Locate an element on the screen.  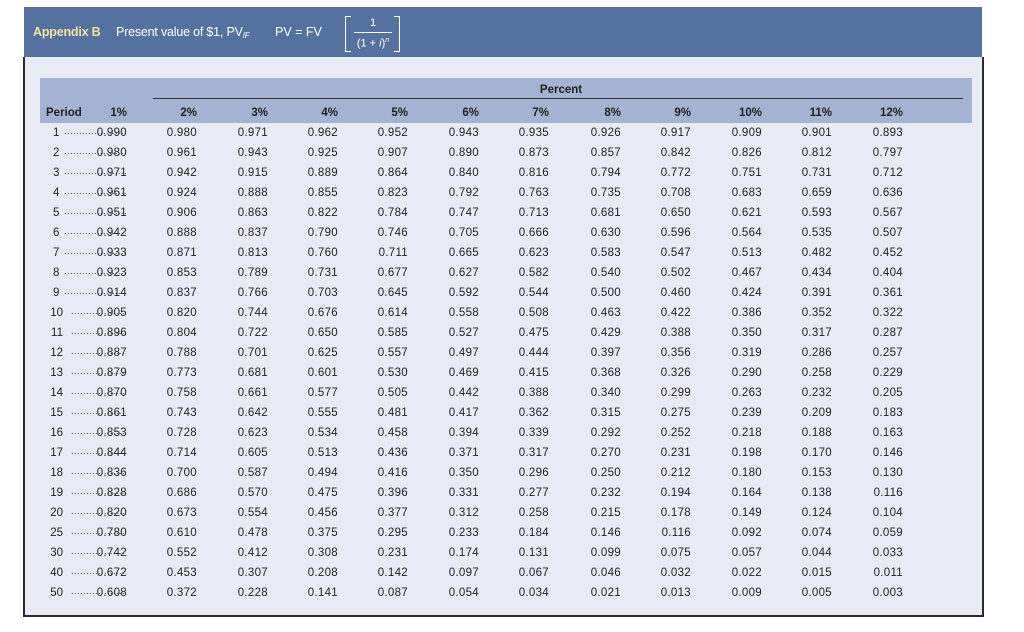
value-cell: 0.033 is located at coordinates (887, 553).